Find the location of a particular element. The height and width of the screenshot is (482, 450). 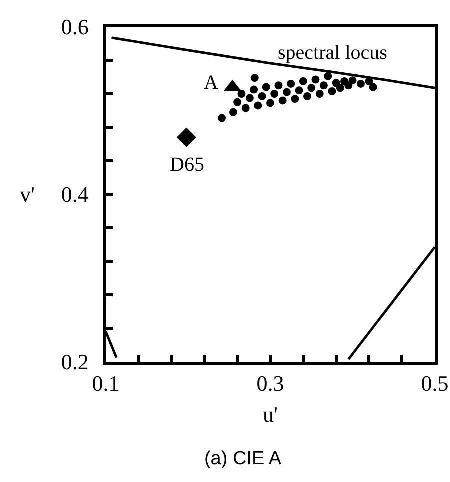

y-tick-label: 0.4 is located at coordinates (75, 195).